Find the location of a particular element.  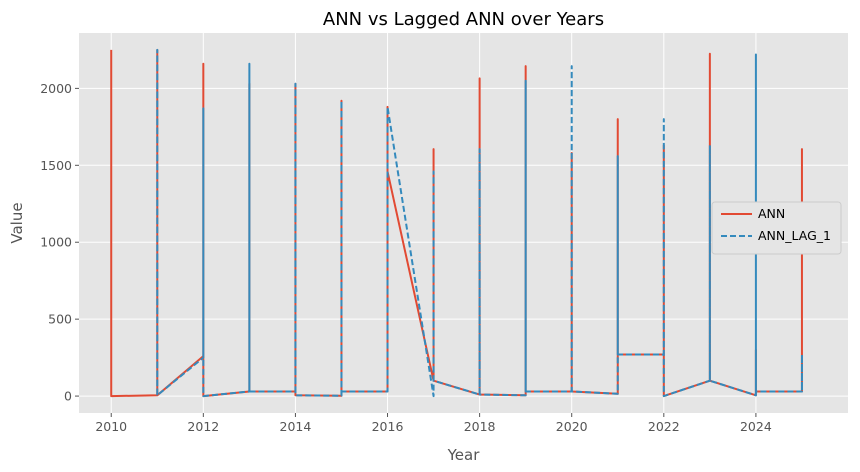

x-tick-label: 2016 is located at coordinates (388, 426).